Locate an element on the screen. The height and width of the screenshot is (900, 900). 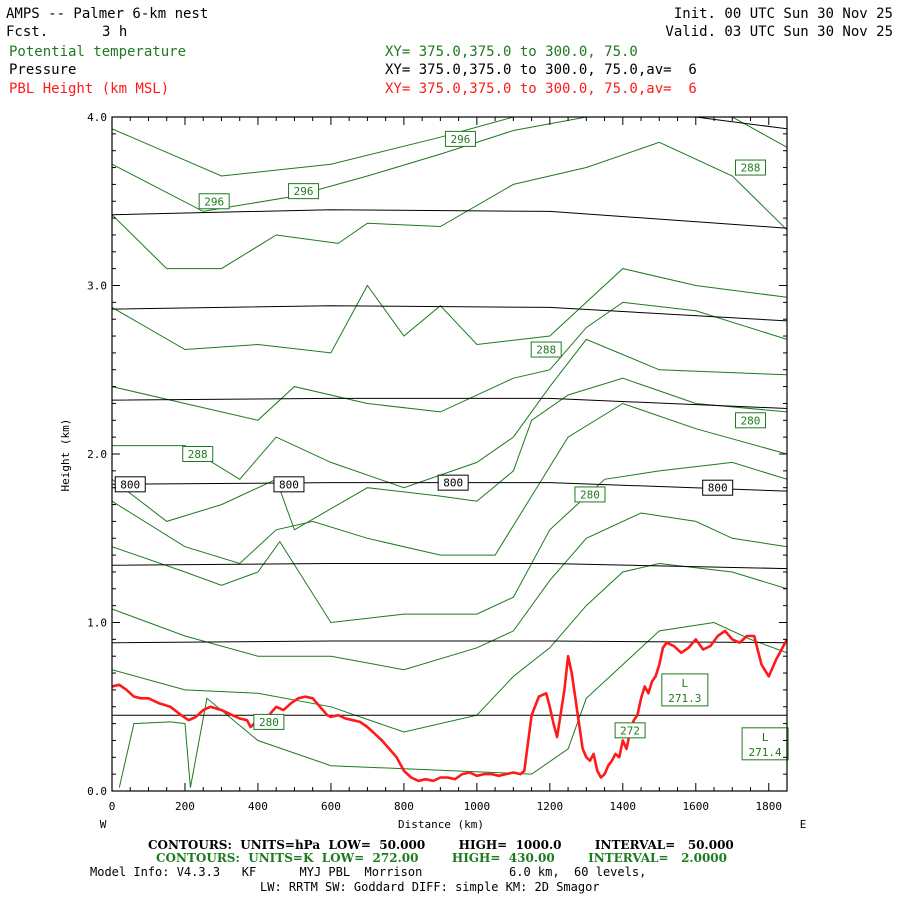
y-tick-label-4: 4.0 is located at coordinates (97, 117).